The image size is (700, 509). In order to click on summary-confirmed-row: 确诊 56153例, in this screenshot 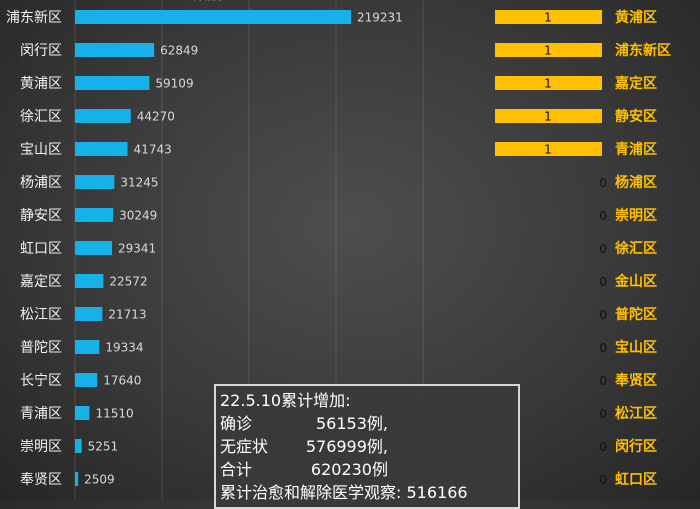, I will do `click(369, 423)`.